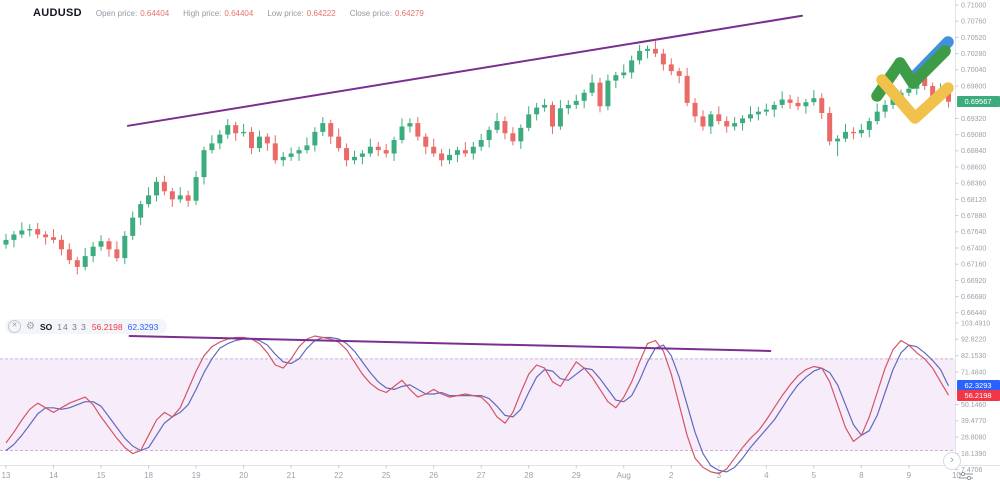  What do you see at coordinates (973, 5) in the screenshot?
I see `price-axis-label: 0.71000` at bounding box center [973, 5].